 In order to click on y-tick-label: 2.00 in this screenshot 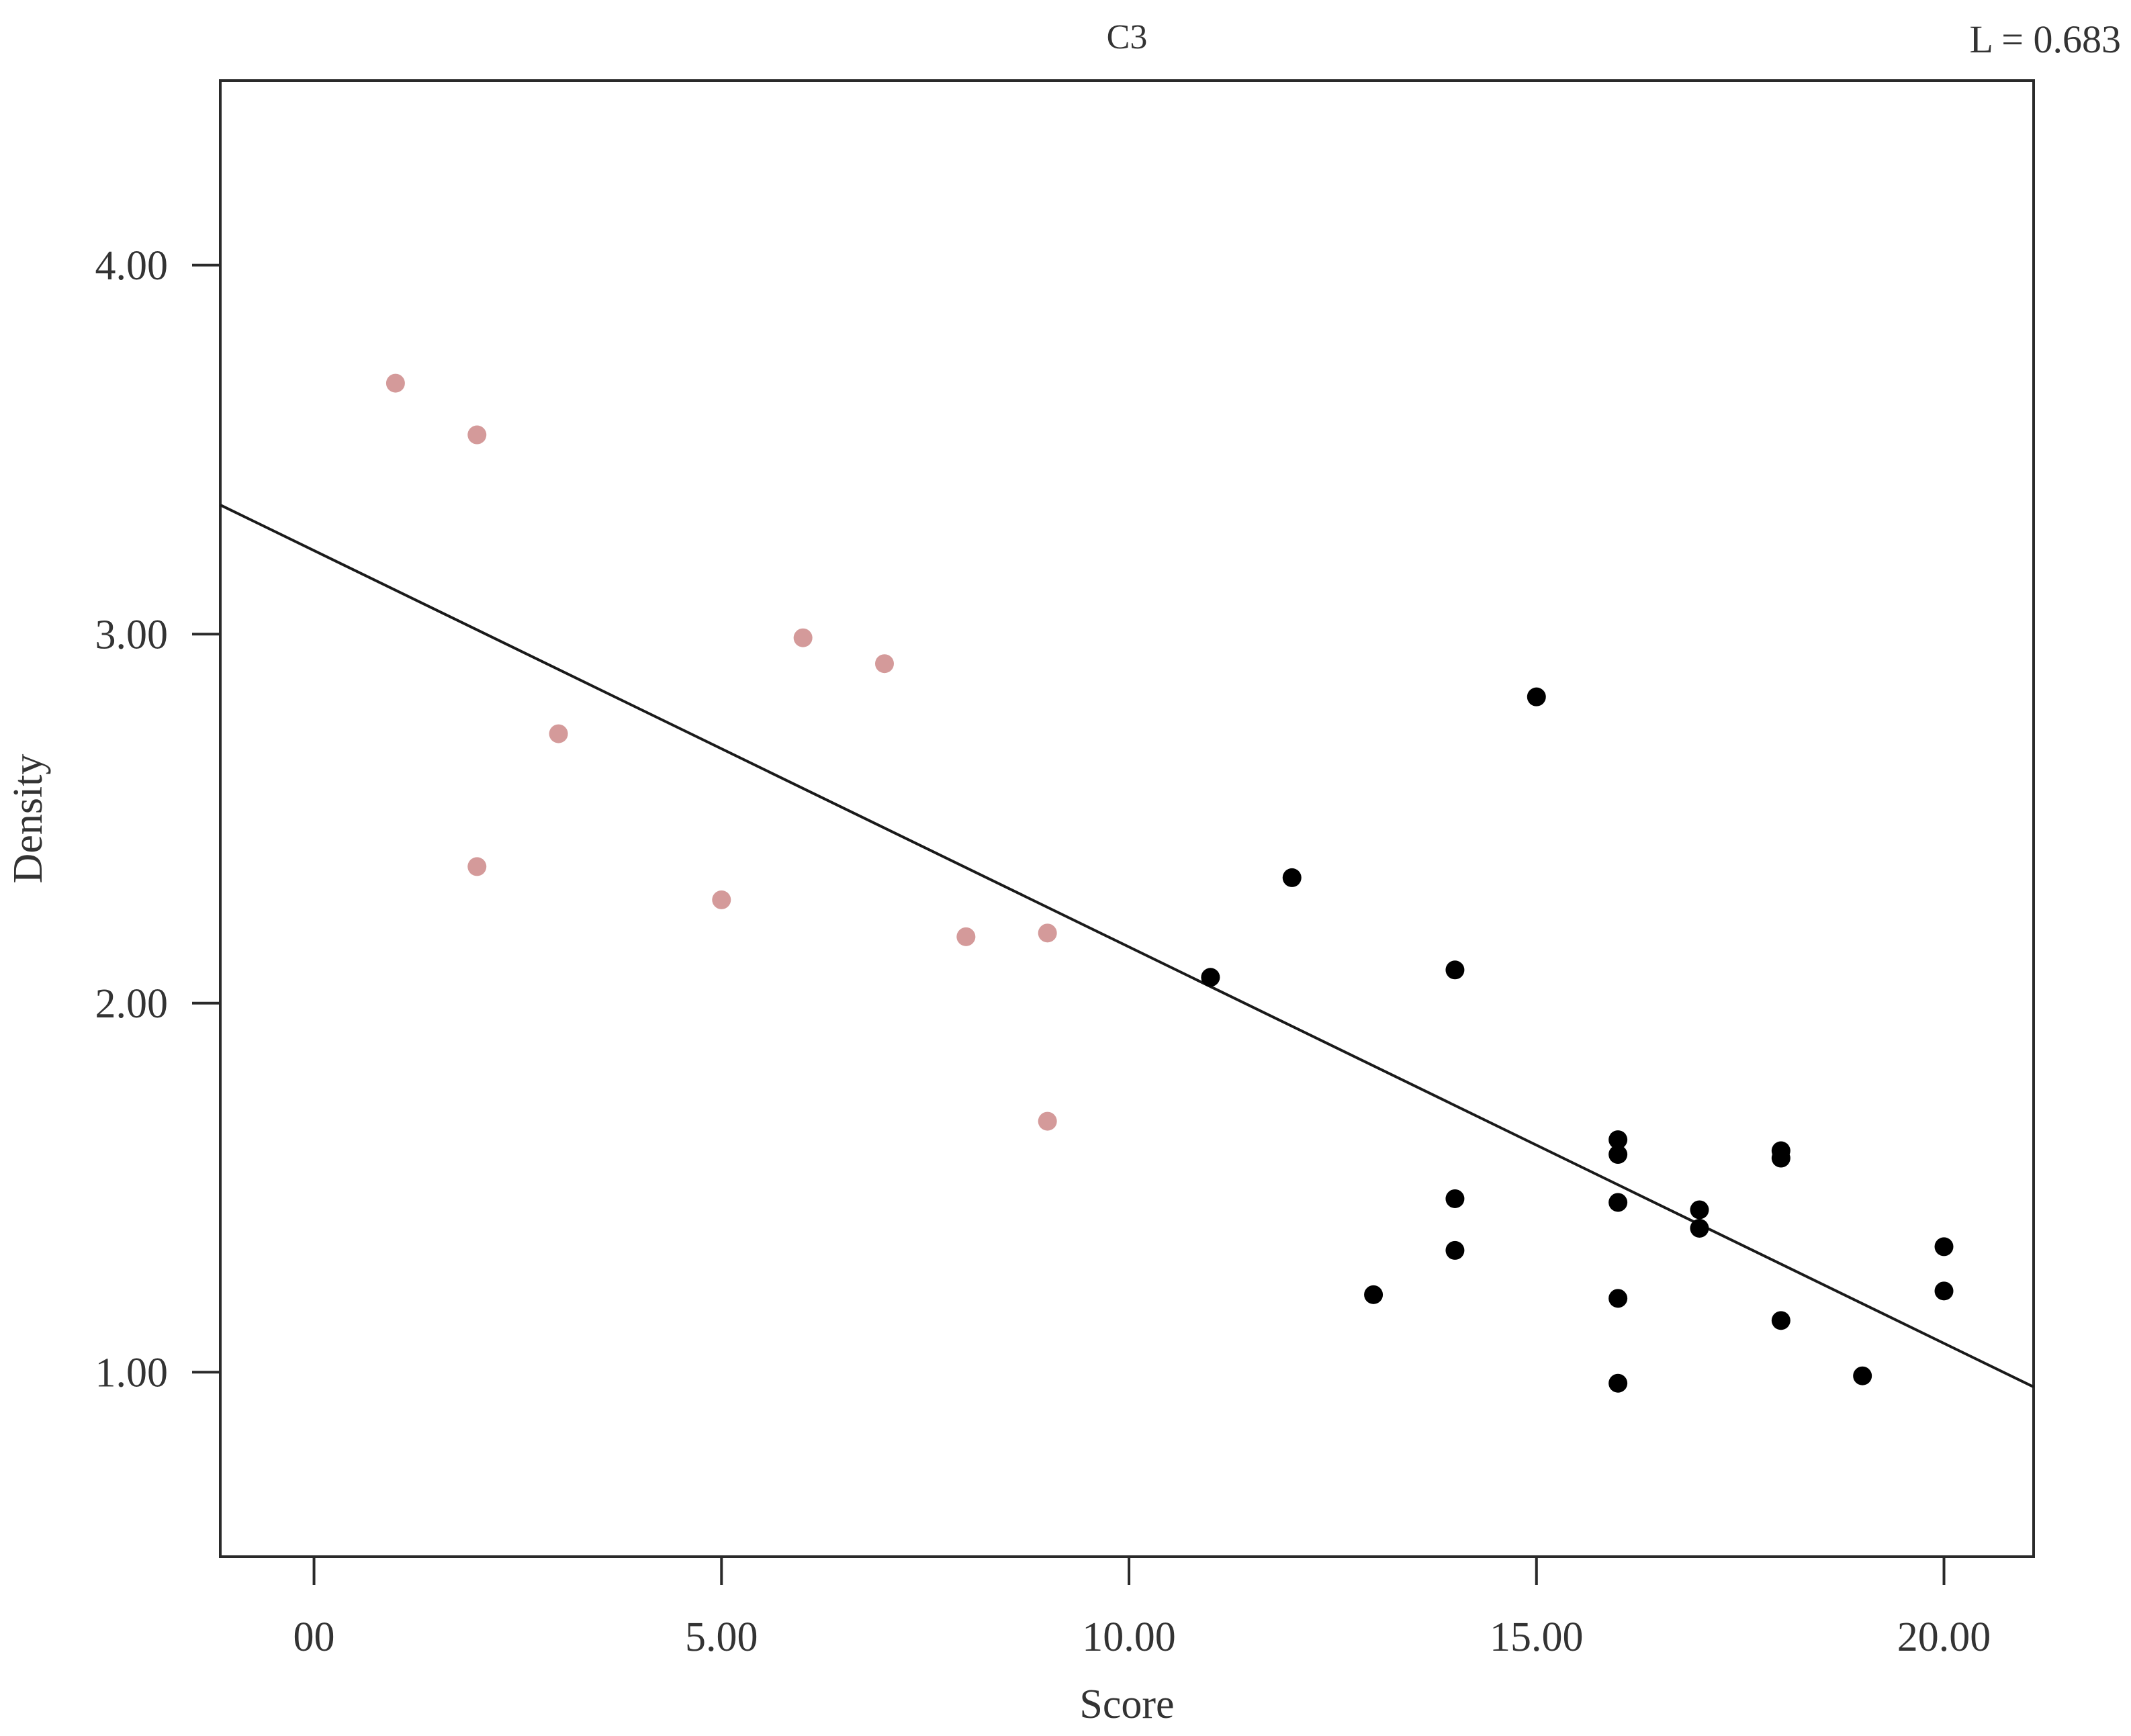, I will do `click(132, 1004)`.